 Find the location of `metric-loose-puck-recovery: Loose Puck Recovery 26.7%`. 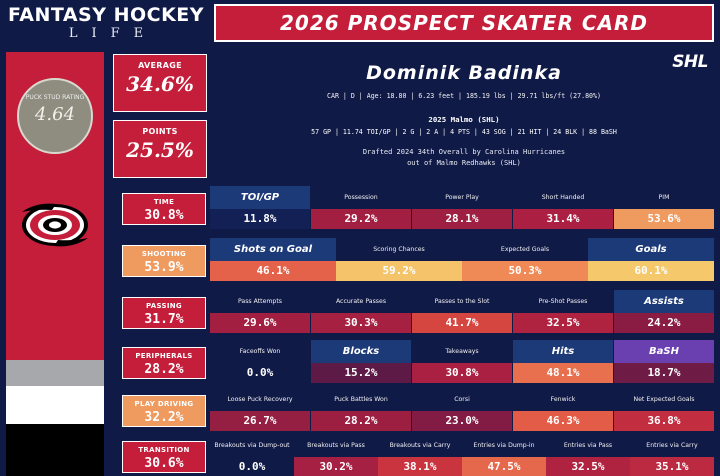

metric-loose-puck-recovery: Loose Puck Recovery 26.7% is located at coordinates (260, 411).